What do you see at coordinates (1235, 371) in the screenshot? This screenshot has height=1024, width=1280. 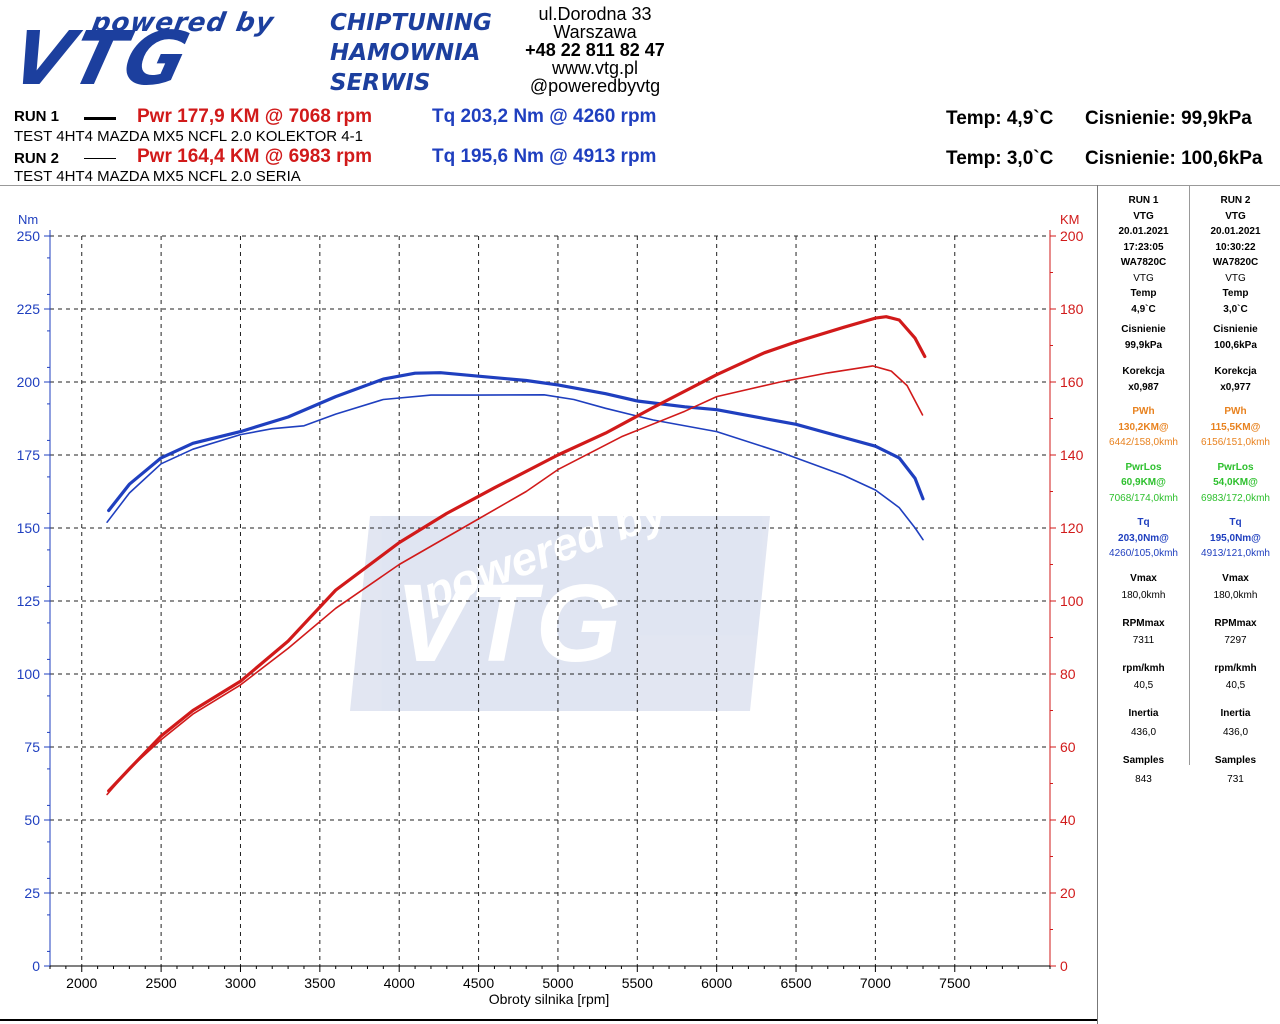 I see `detail-corr-label: Korekcja` at bounding box center [1235, 371].